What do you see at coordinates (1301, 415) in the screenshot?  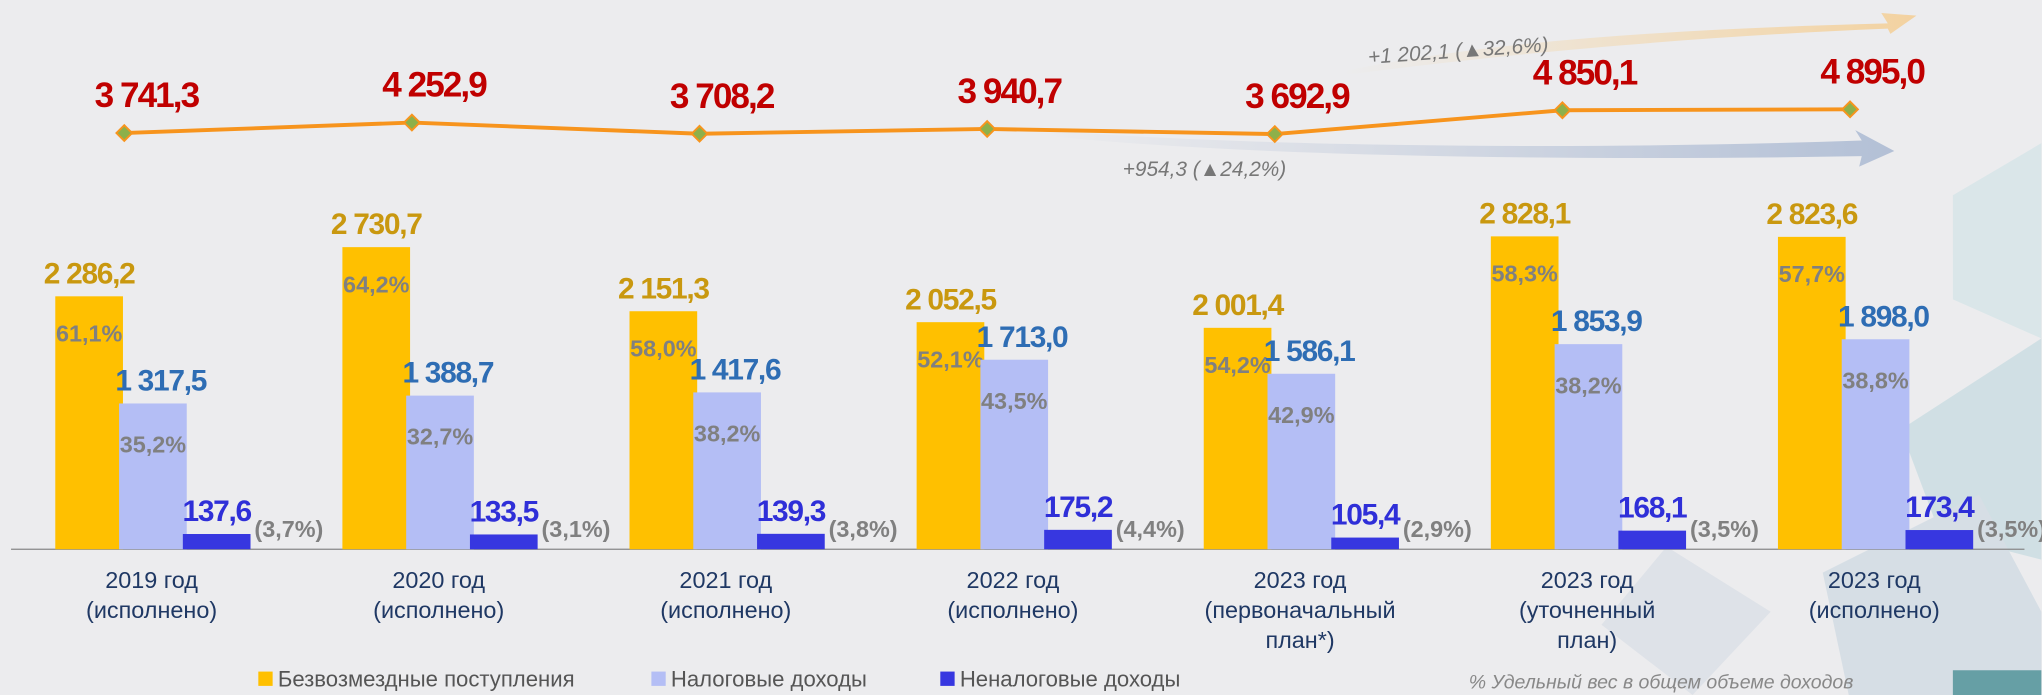 I see `share-label: 42,9%` at bounding box center [1301, 415].